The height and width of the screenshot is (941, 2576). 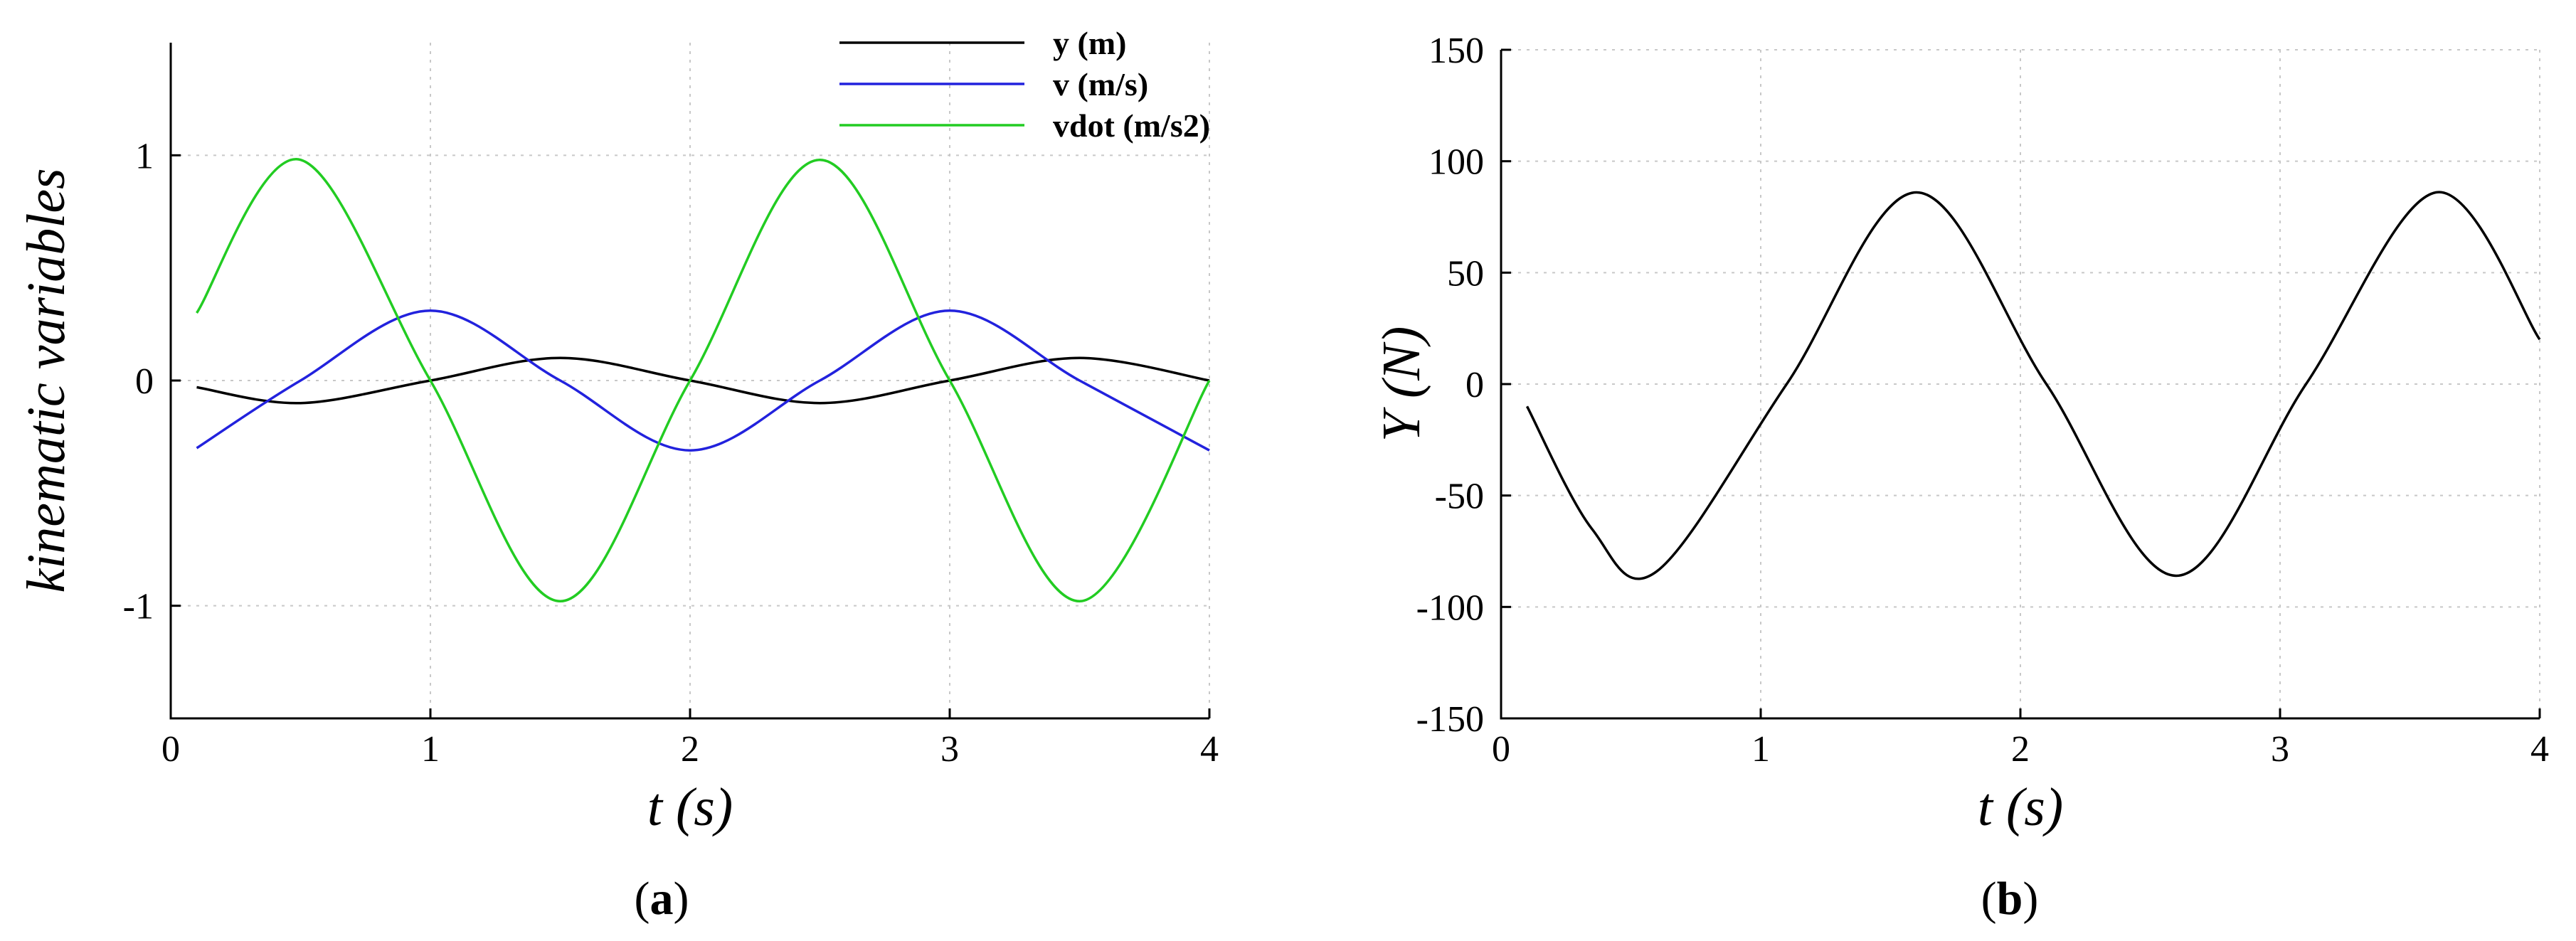 I want to click on y-tick-label: -50, so click(x=1460, y=497).